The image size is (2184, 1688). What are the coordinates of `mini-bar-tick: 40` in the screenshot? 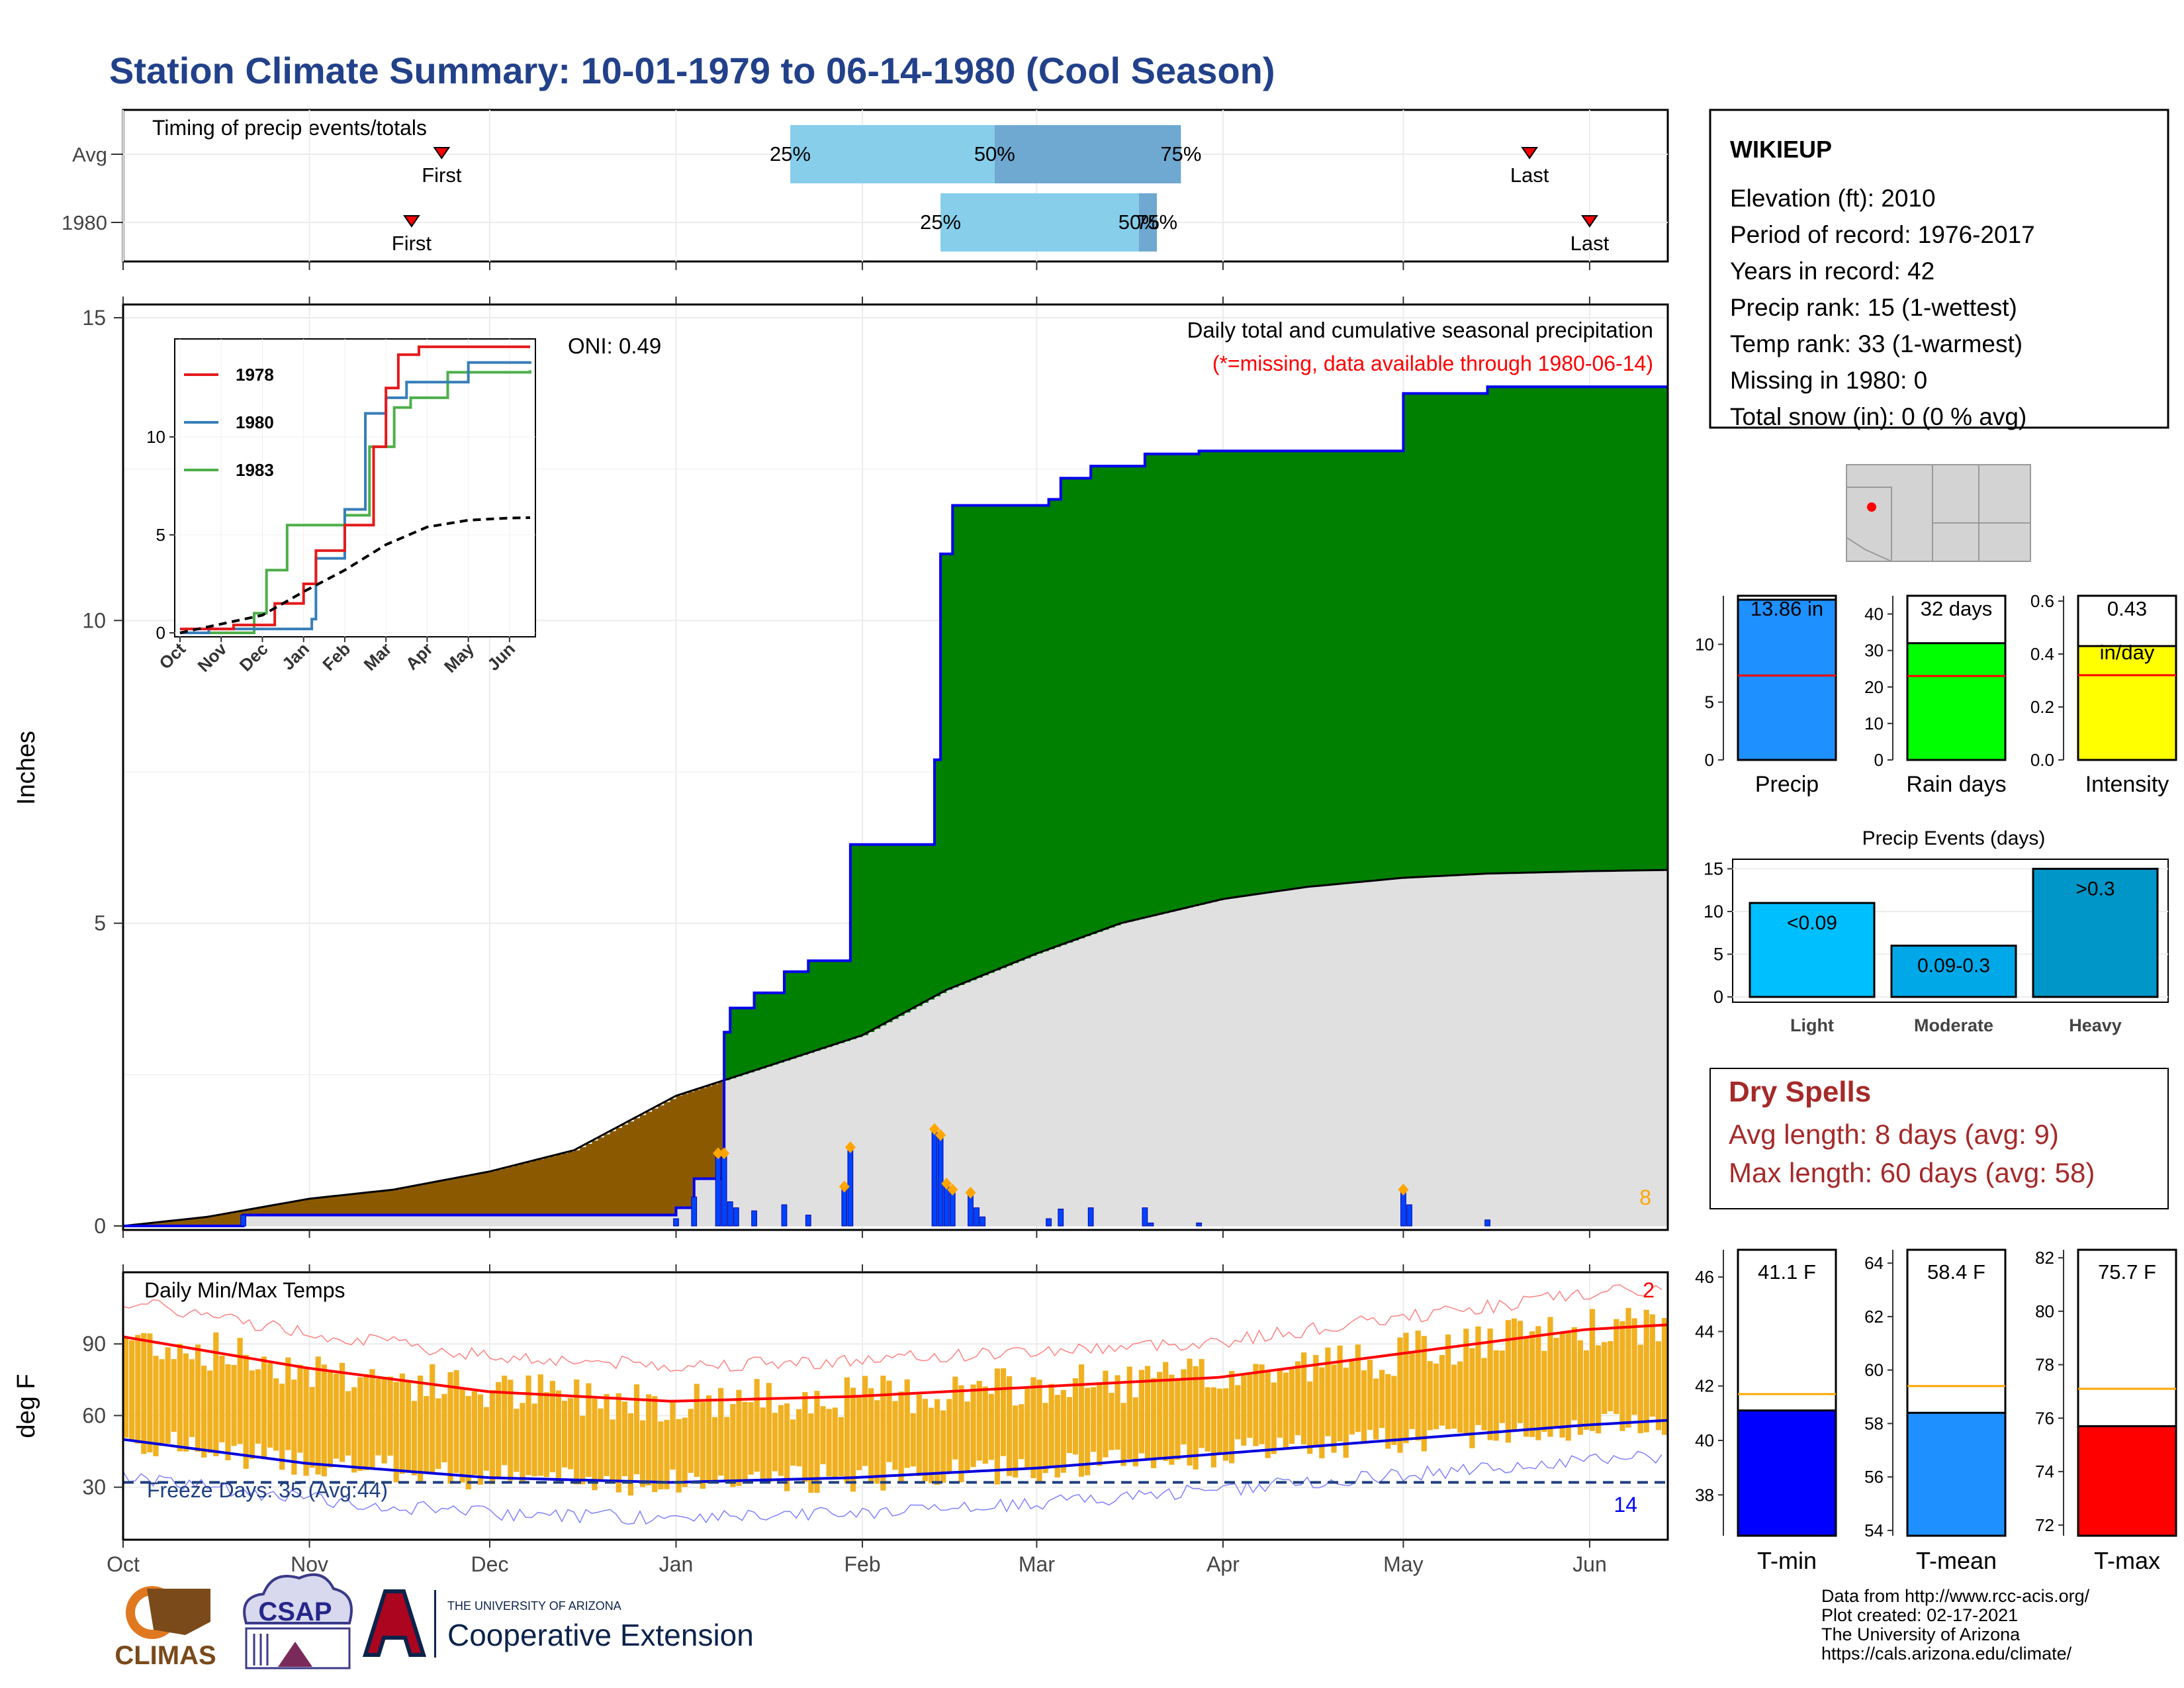 It's located at (1874, 614).